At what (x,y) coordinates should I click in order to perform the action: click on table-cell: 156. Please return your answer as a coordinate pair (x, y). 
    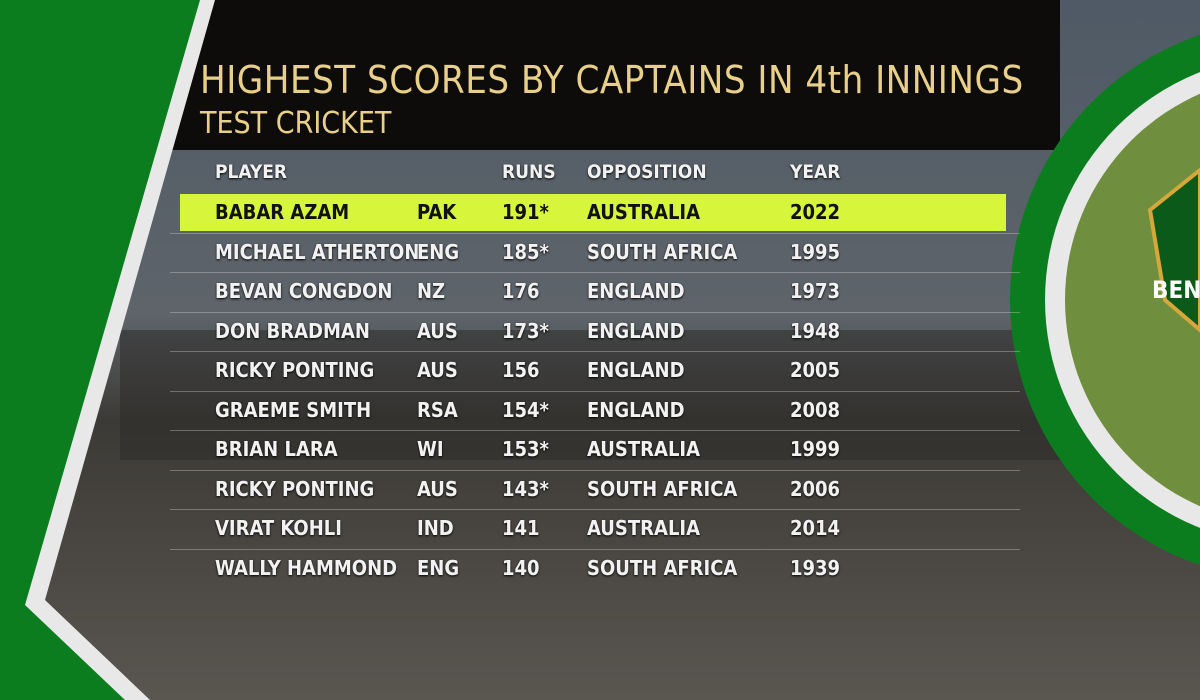
    Looking at the image, I should click on (521, 370).